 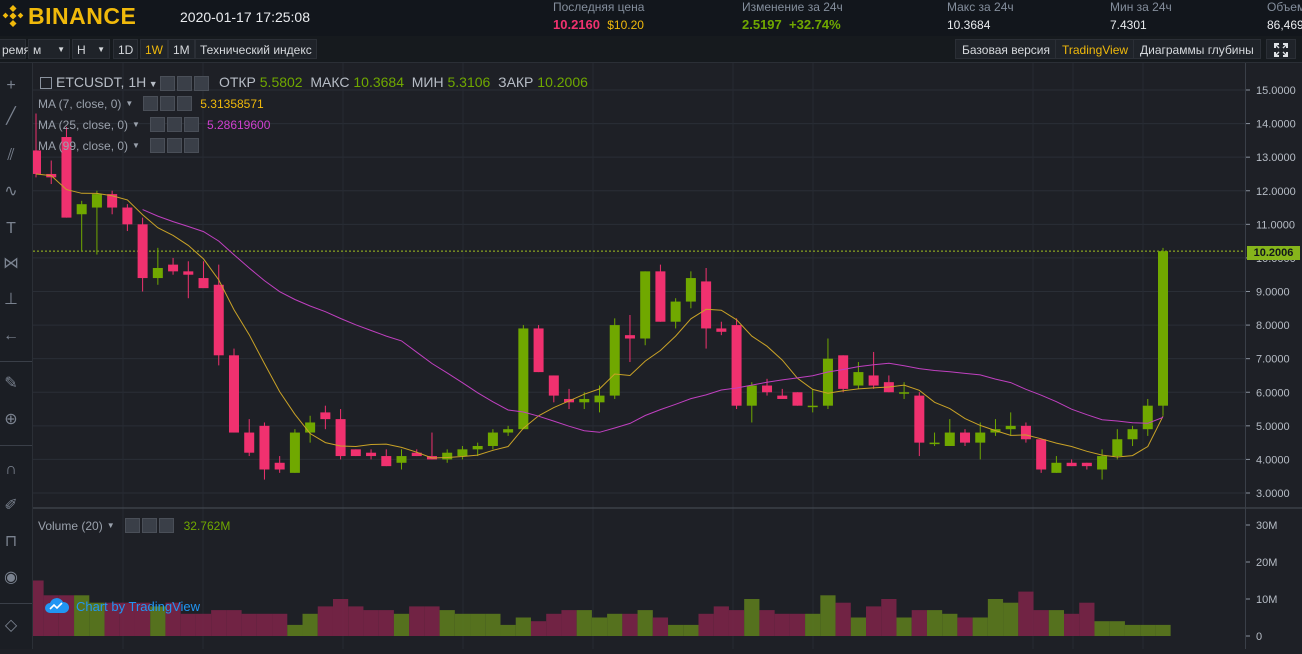 I want to click on hours-dropdown: H ▼, so click(x=91, y=49).